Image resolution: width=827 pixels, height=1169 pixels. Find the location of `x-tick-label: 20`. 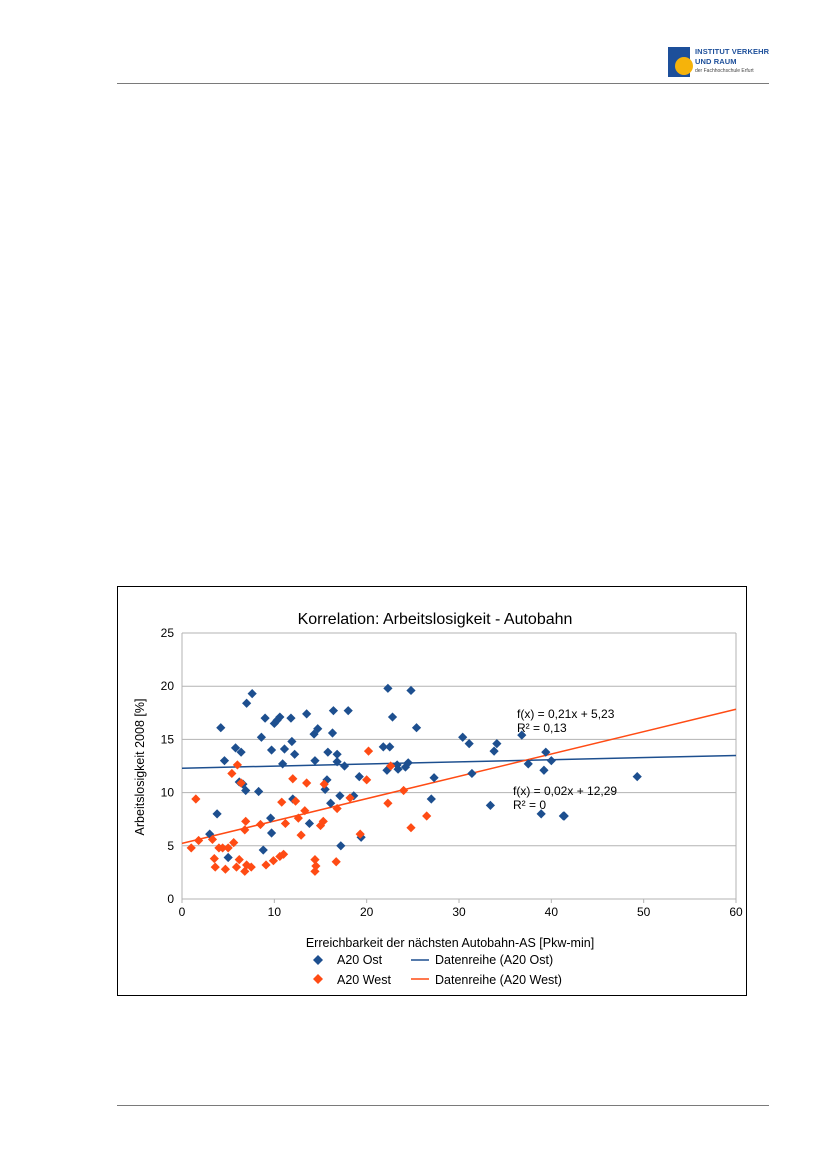

x-tick-label: 20 is located at coordinates (367, 912).